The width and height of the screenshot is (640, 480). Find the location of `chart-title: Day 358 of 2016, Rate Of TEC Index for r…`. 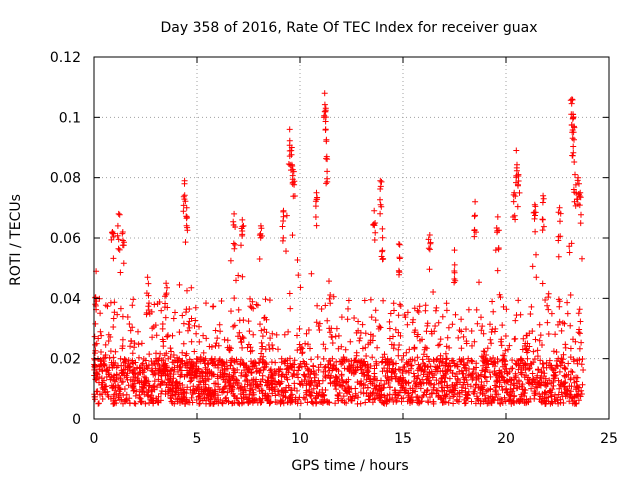

chart-title: Day 358 of 2016, Rate Of TEC Index for r… is located at coordinates (349, 28).